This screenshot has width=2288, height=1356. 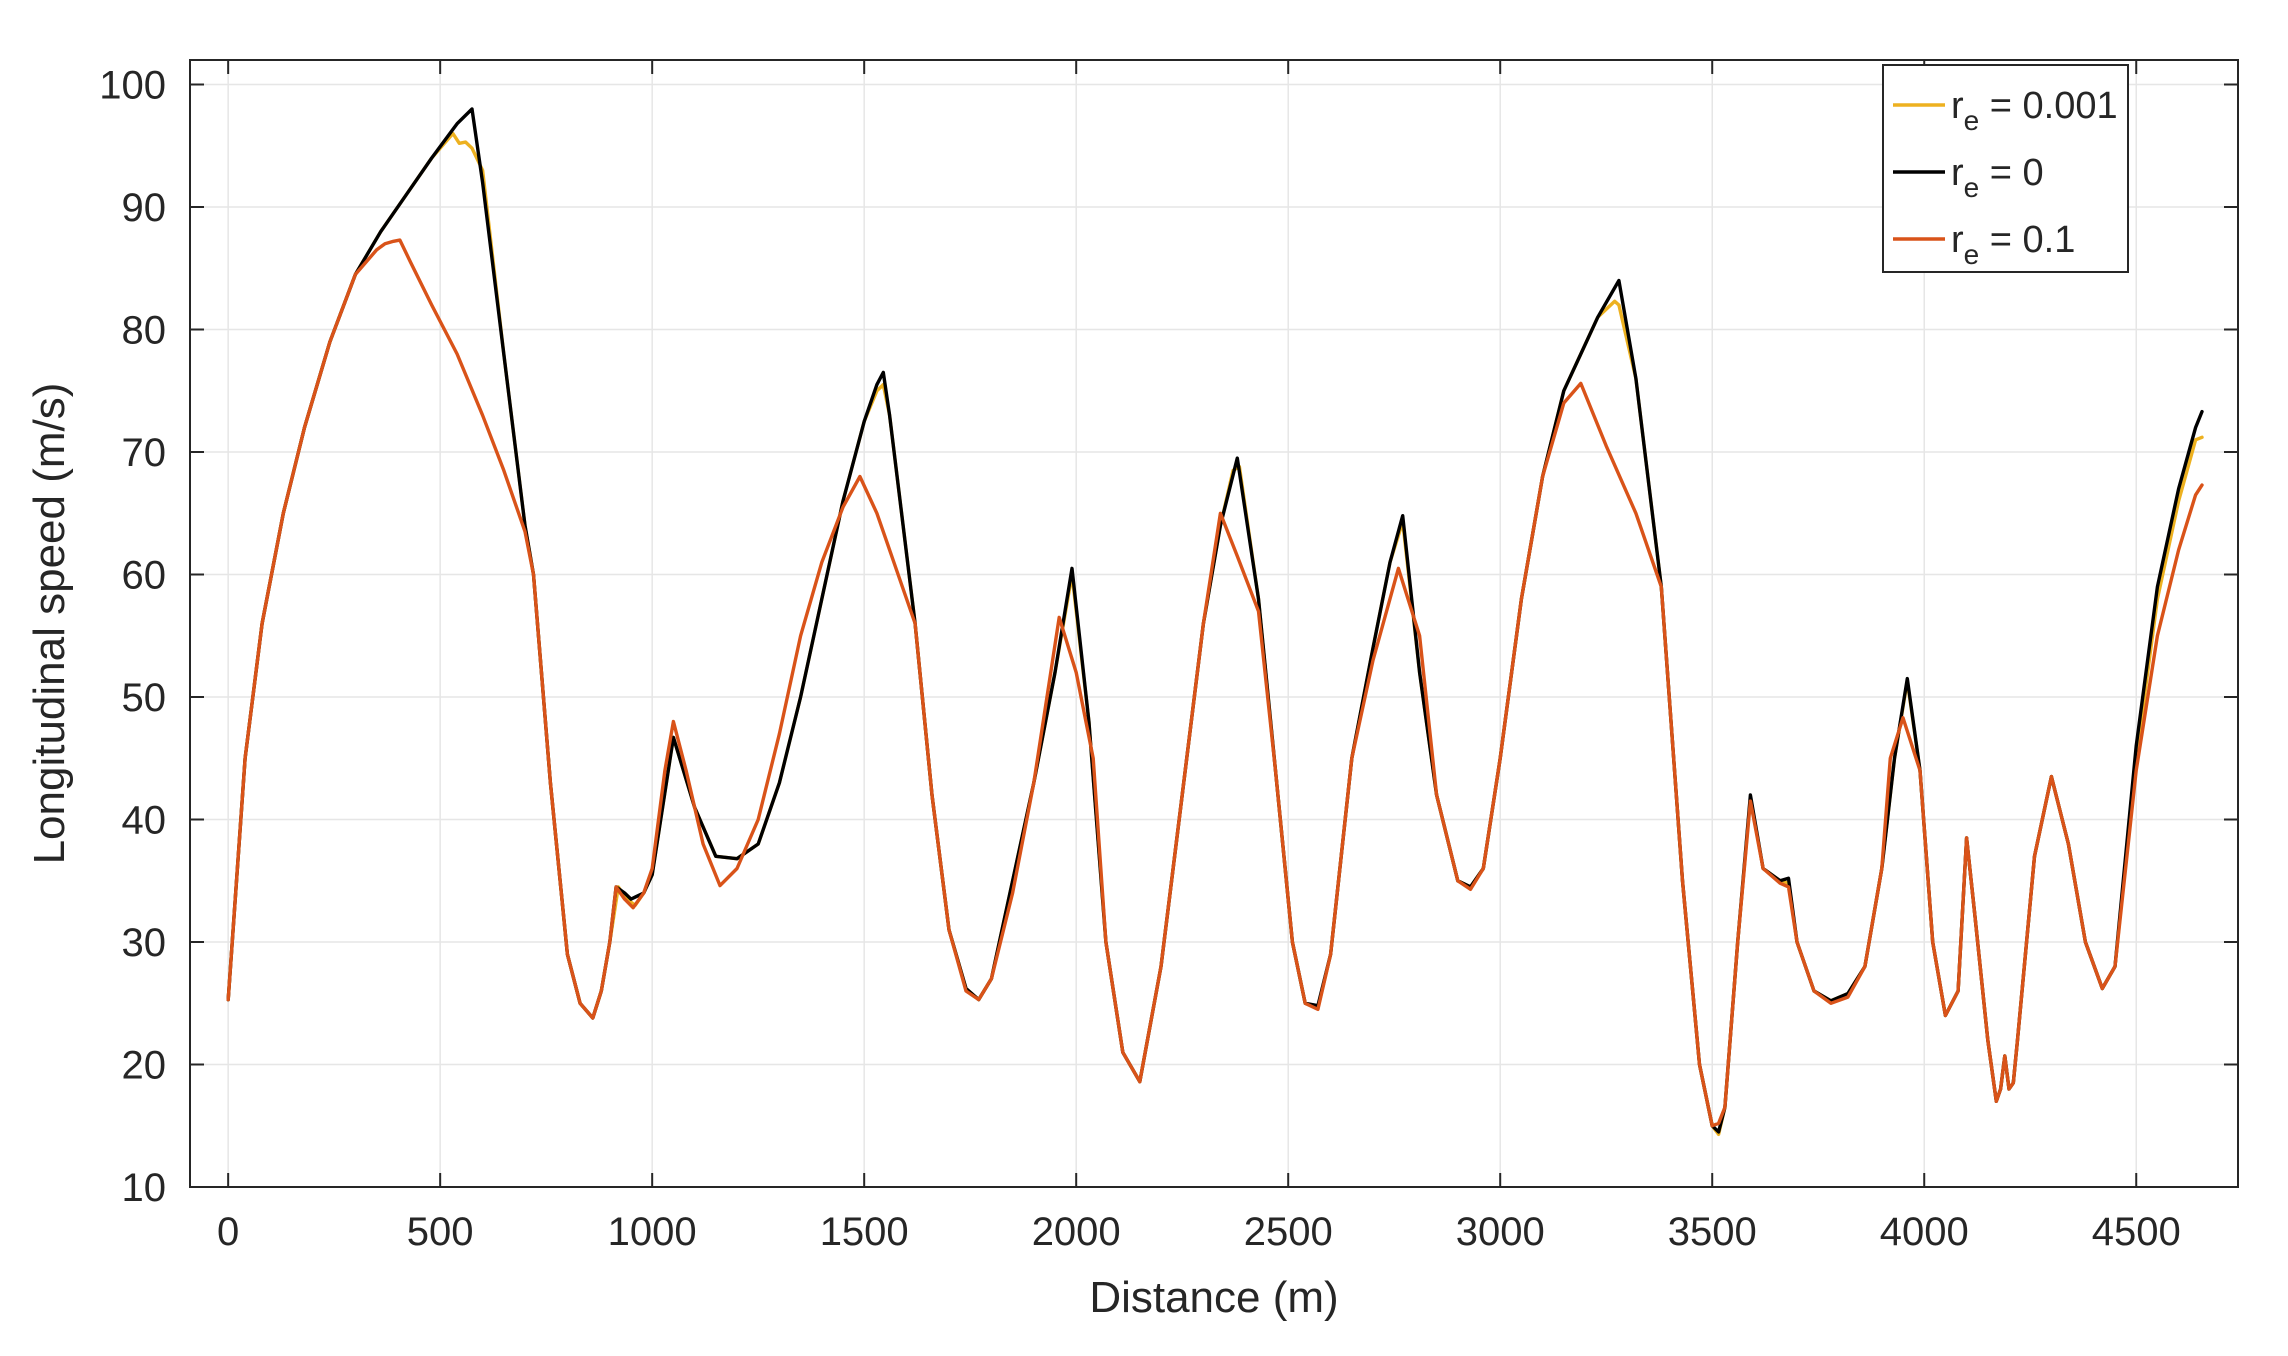 I want to click on y-tick-label: 70, so click(x=144, y=453).